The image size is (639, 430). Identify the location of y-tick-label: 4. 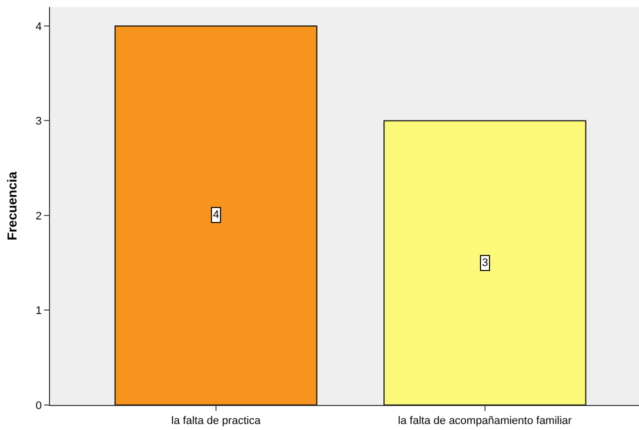
(39, 26).